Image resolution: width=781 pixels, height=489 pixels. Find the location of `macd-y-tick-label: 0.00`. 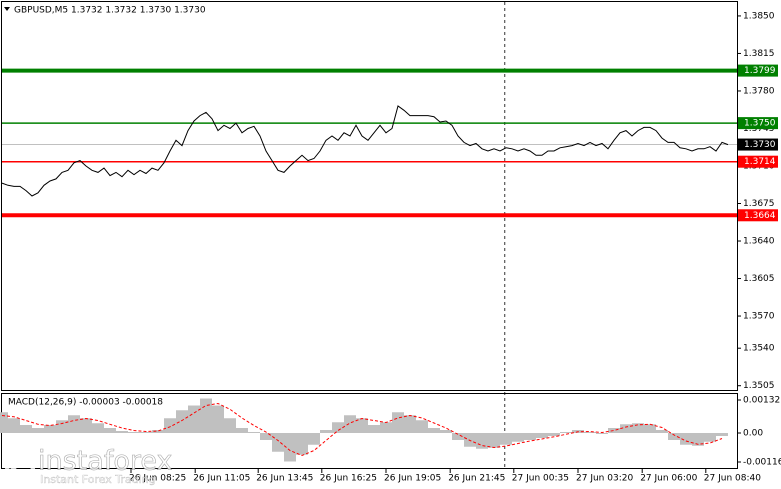

macd-y-tick-label: 0.00 is located at coordinates (753, 434).